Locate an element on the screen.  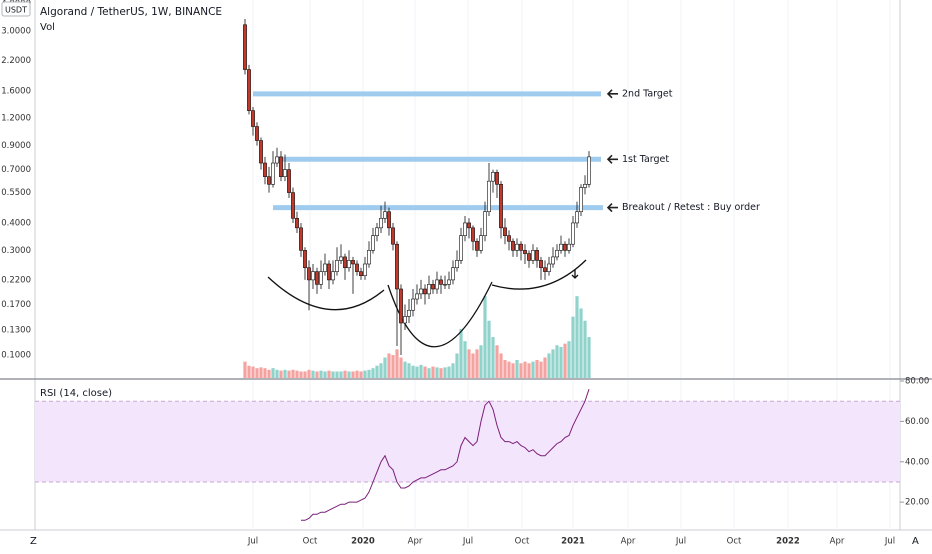
rsi-tick-label: 80.00 is located at coordinates (917, 382).